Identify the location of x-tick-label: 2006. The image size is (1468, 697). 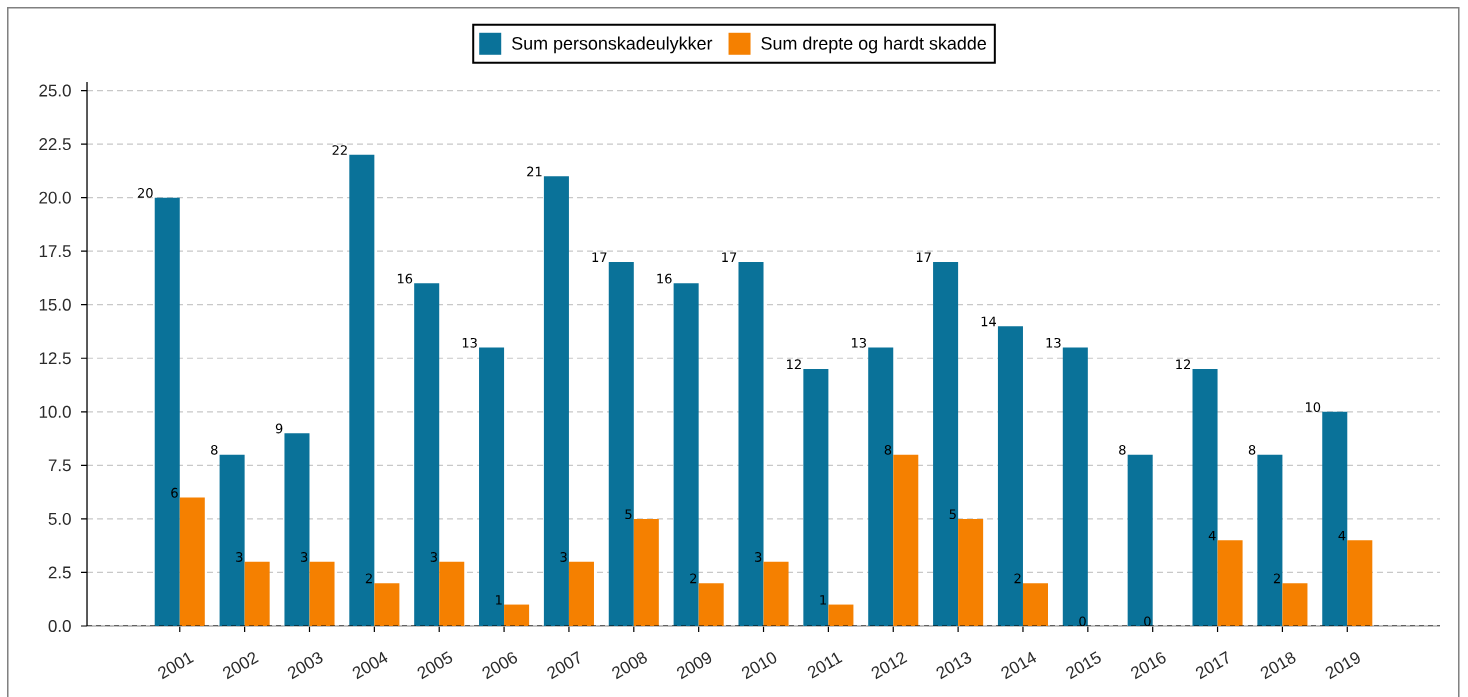
(500, 666).